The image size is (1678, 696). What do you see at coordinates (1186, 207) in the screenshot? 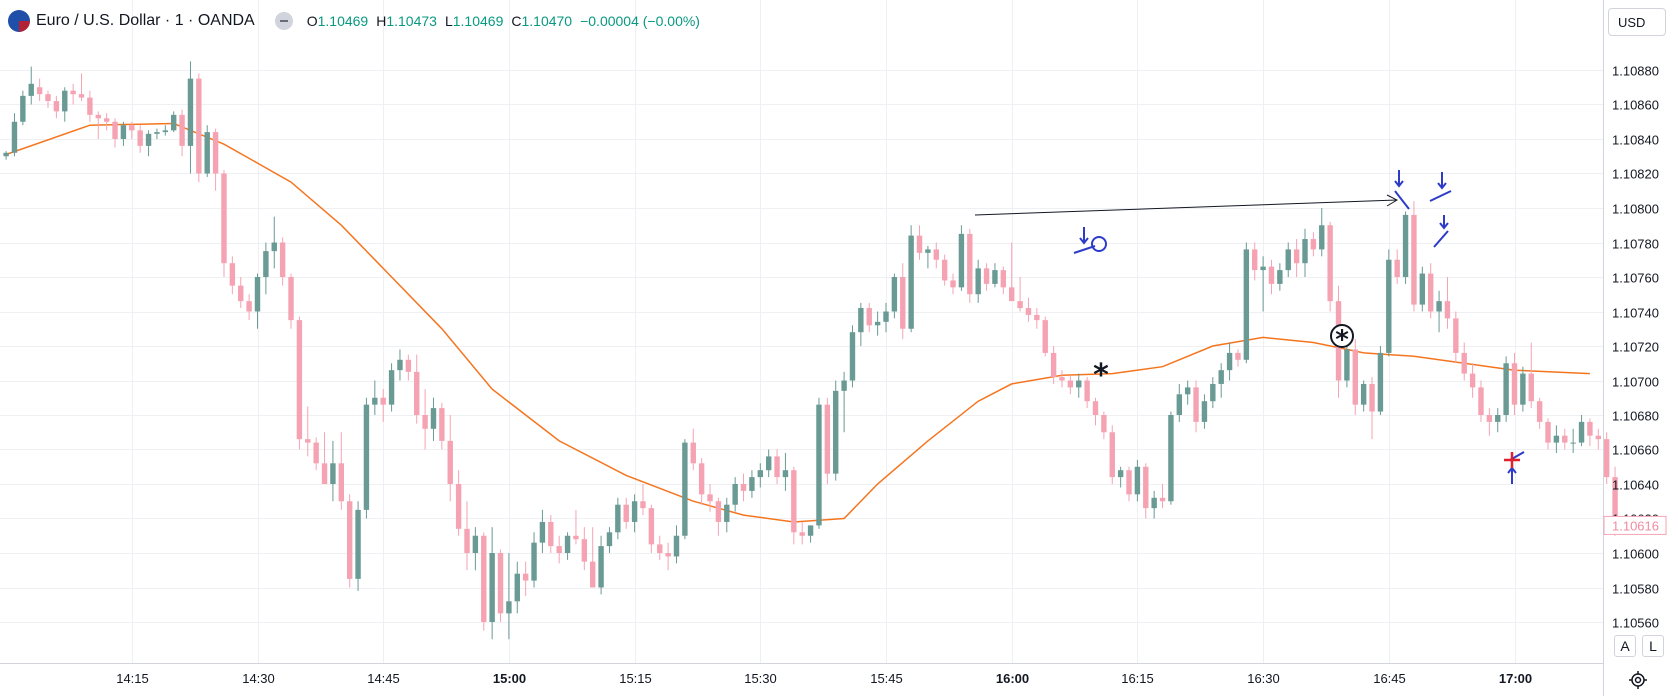
I see `trend-line` at bounding box center [1186, 207].